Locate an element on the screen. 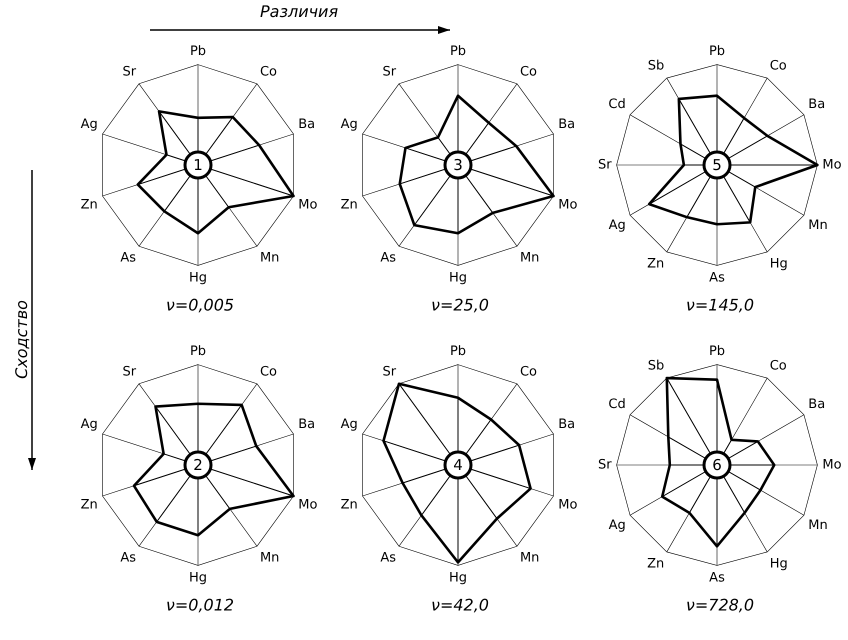 The width and height of the screenshot is (848, 640). text: 2 is located at coordinates (198, 465).